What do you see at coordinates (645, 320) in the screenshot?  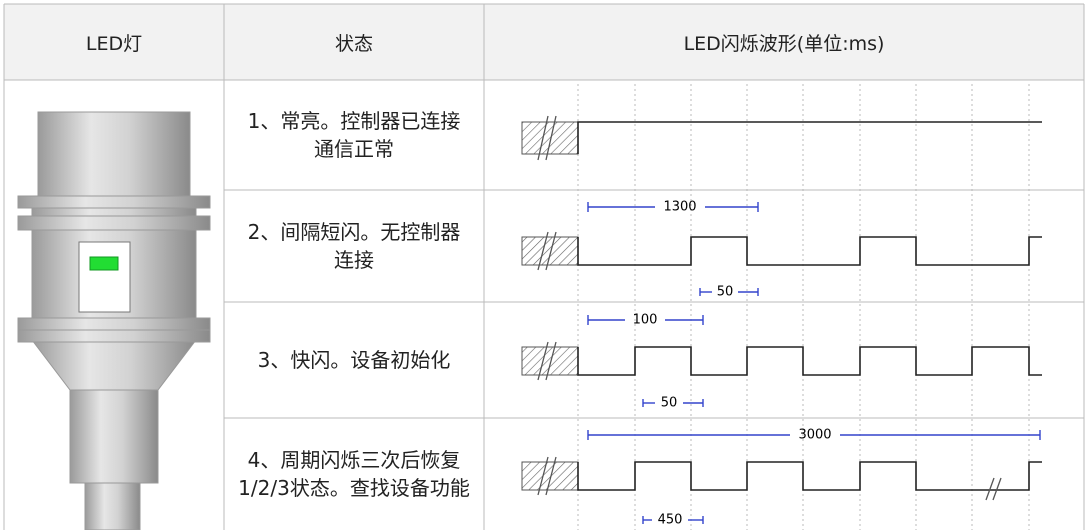 I see `duration-label: 100` at bounding box center [645, 320].